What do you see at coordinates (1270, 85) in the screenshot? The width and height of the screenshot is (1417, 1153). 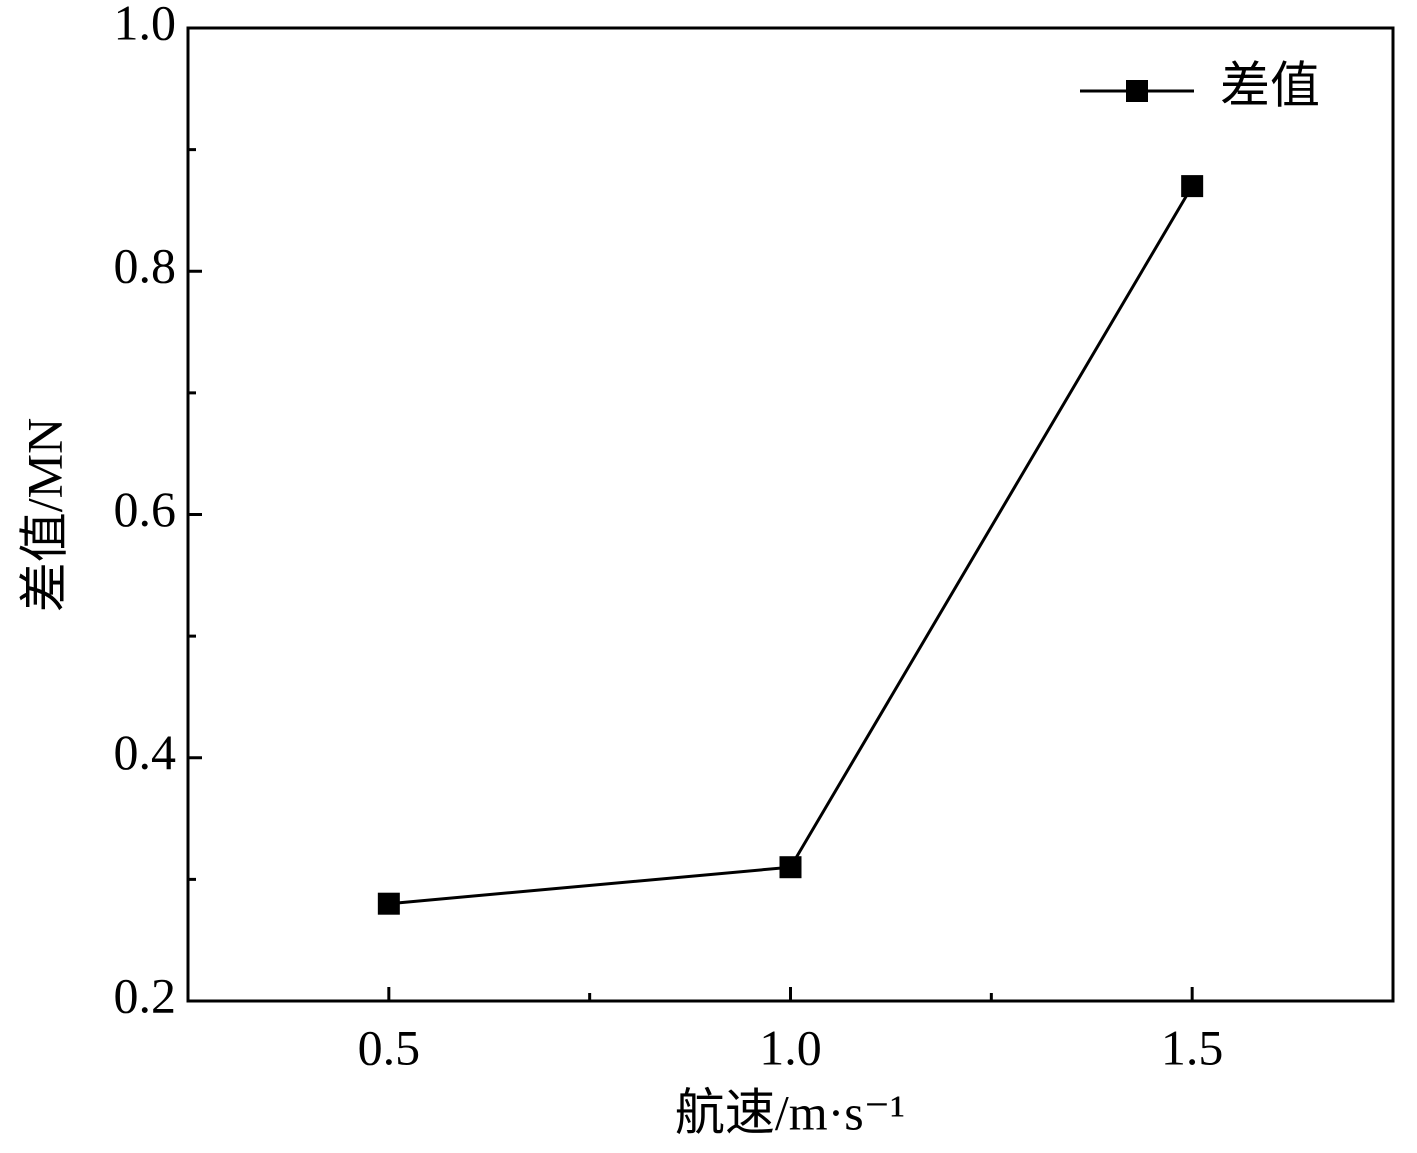 I see `legend-label: 差值` at bounding box center [1270, 85].